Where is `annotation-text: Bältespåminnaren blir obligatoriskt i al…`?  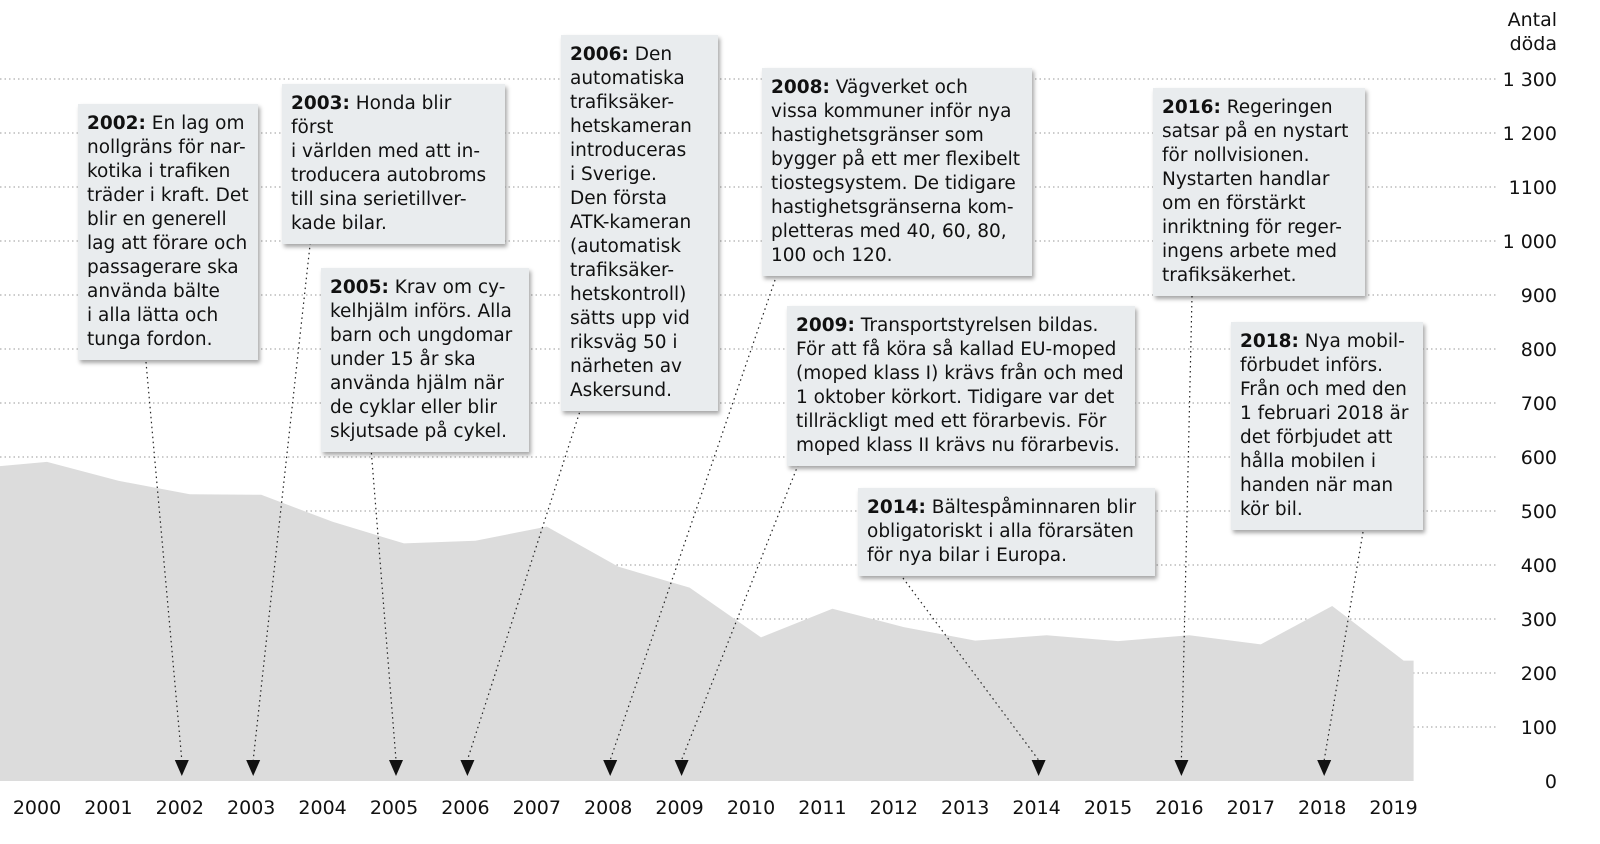 annotation-text: Bältespåminnaren blir obligatoriskt i al… is located at coordinates (1002, 531).